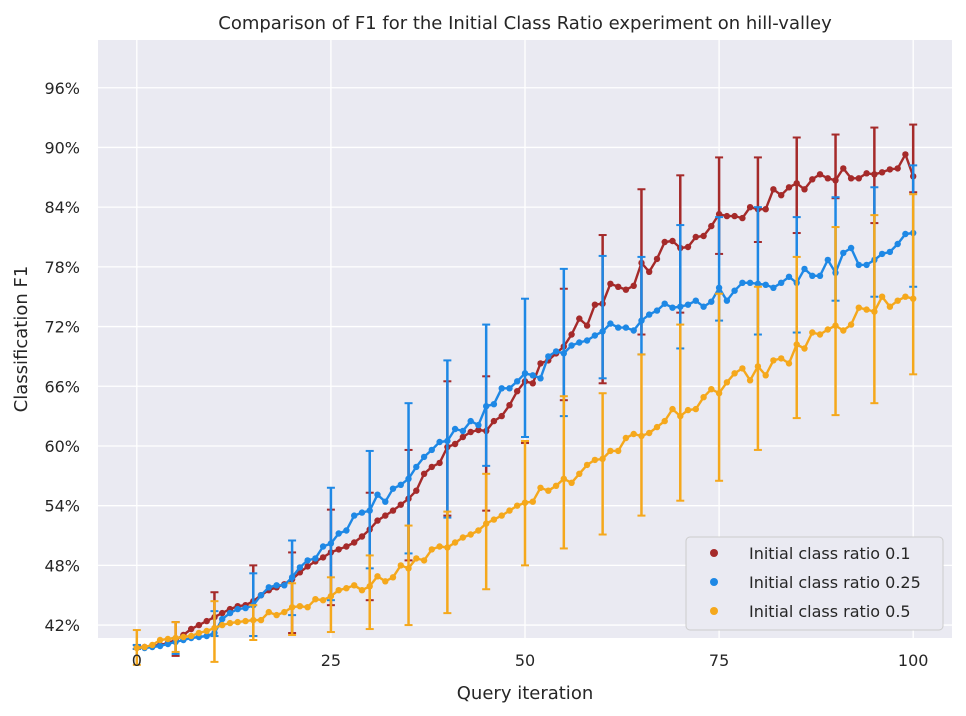 The image size is (966, 716). What do you see at coordinates (331, 660) in the screenshot?
I see `x-tick-label: 25` at bounding box center [331, 660].